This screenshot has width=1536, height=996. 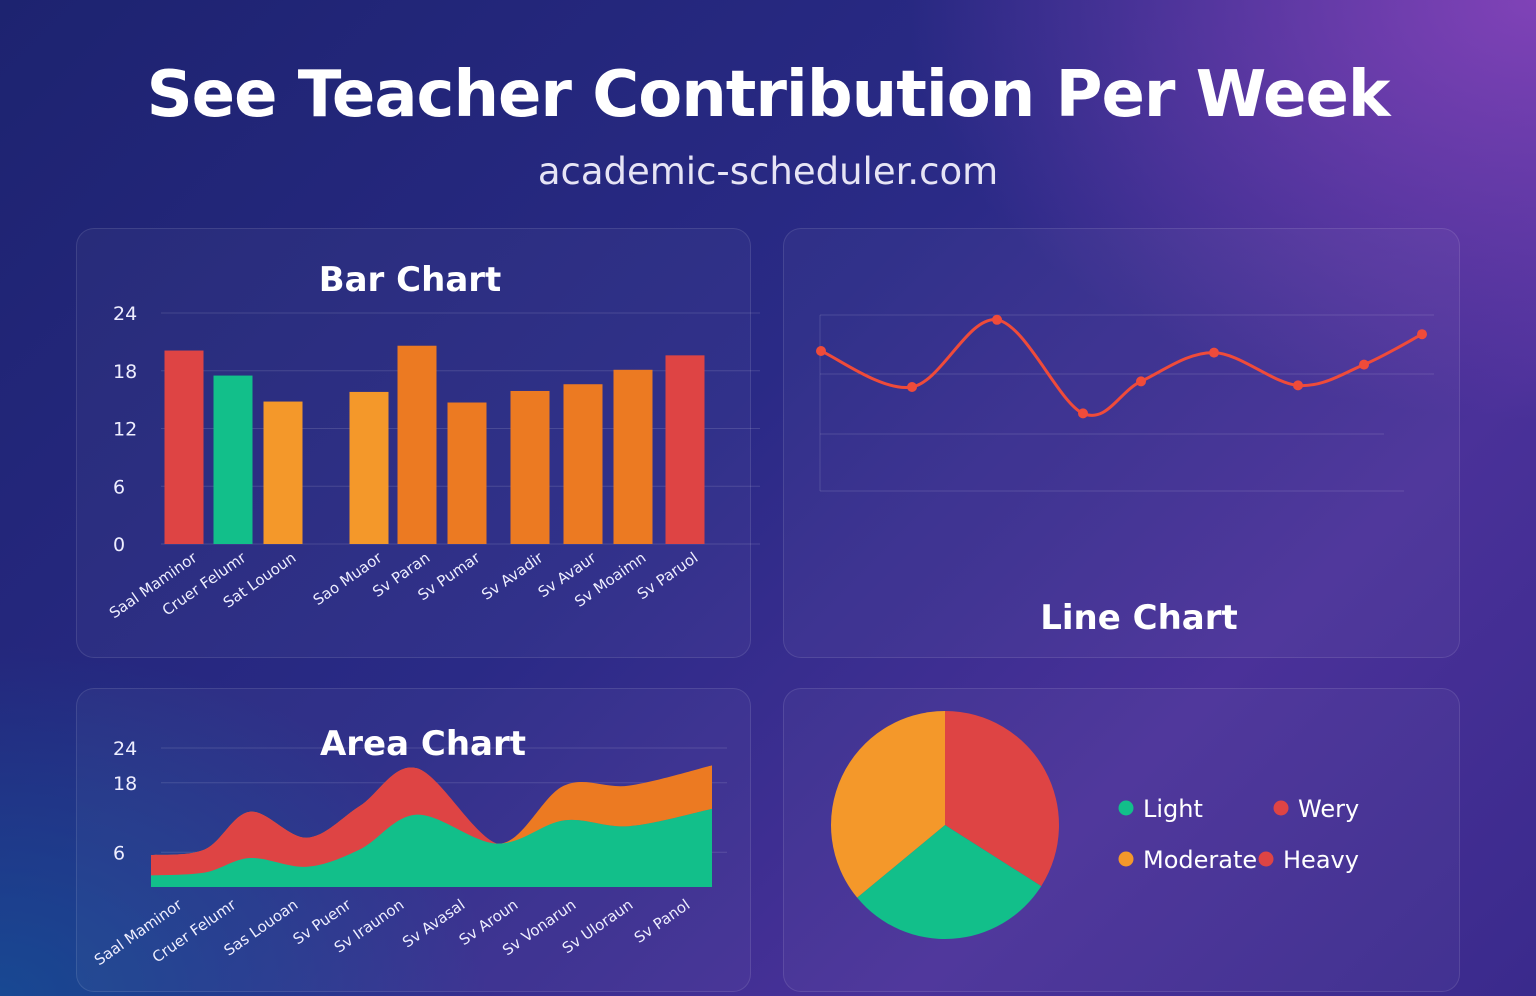 What do you see at coordinates (1002, 799) in the screenshot?
I see `pie-slice-heavy` at bounding box center [1002, 799].